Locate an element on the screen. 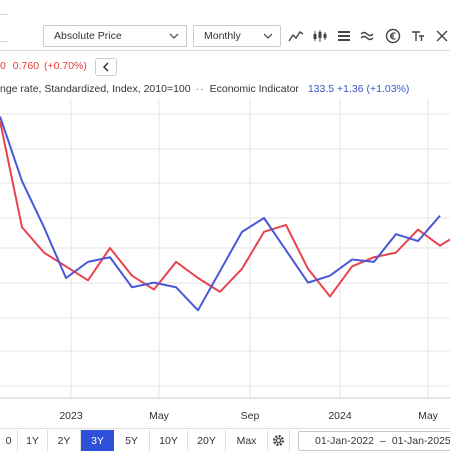 The width and height of the screenshot is (450, 451). price-change-value: 0.760 is located at coordinates (26, 66).